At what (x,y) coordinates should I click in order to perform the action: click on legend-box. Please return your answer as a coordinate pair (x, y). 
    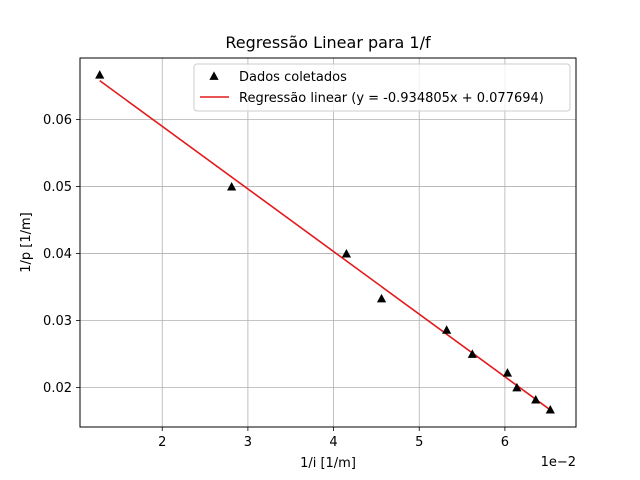
    Looking at the image, I should click on (382, 87).